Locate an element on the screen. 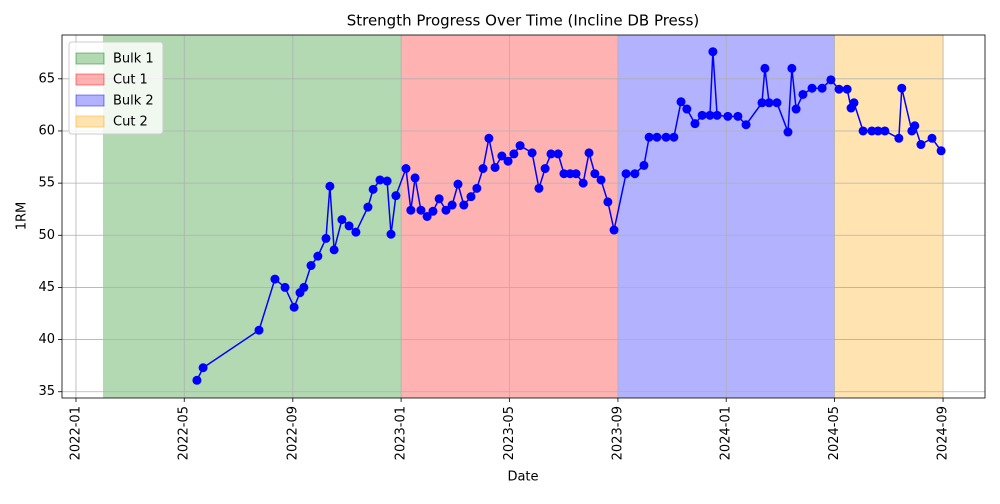  x-tick-label: 2023-01 is located at coordinates (401, 433).